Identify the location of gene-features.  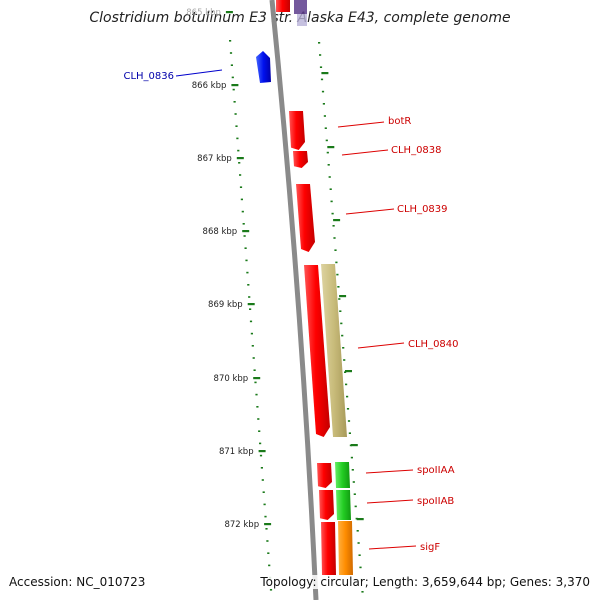
(304, 313).